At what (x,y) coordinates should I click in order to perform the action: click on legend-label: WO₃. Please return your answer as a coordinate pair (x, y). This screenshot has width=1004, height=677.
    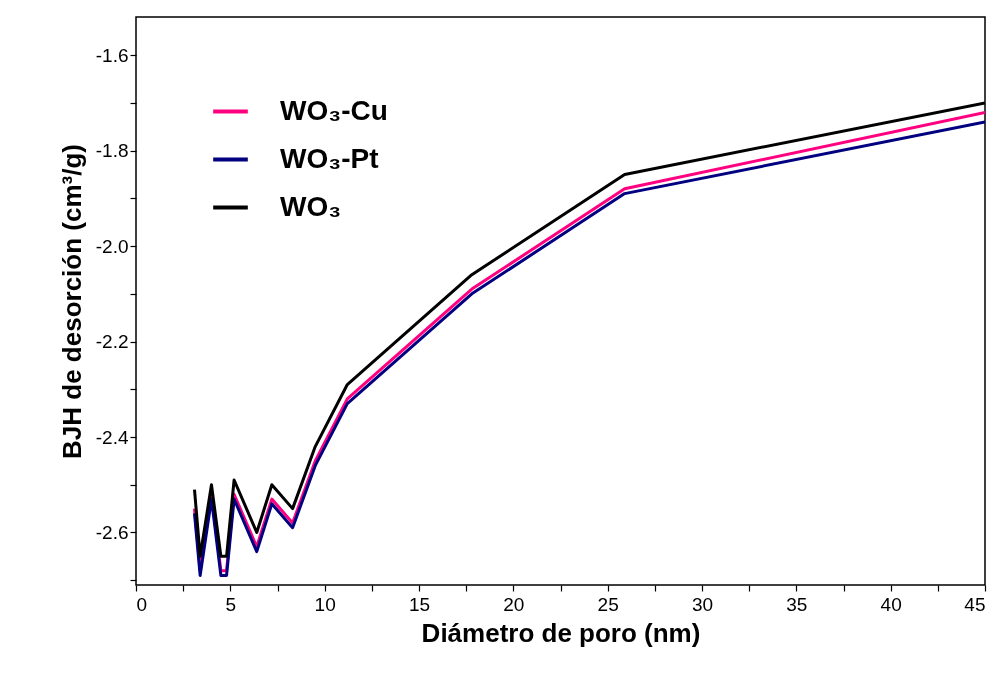
    Looking at the image, I should click on (311, 206).